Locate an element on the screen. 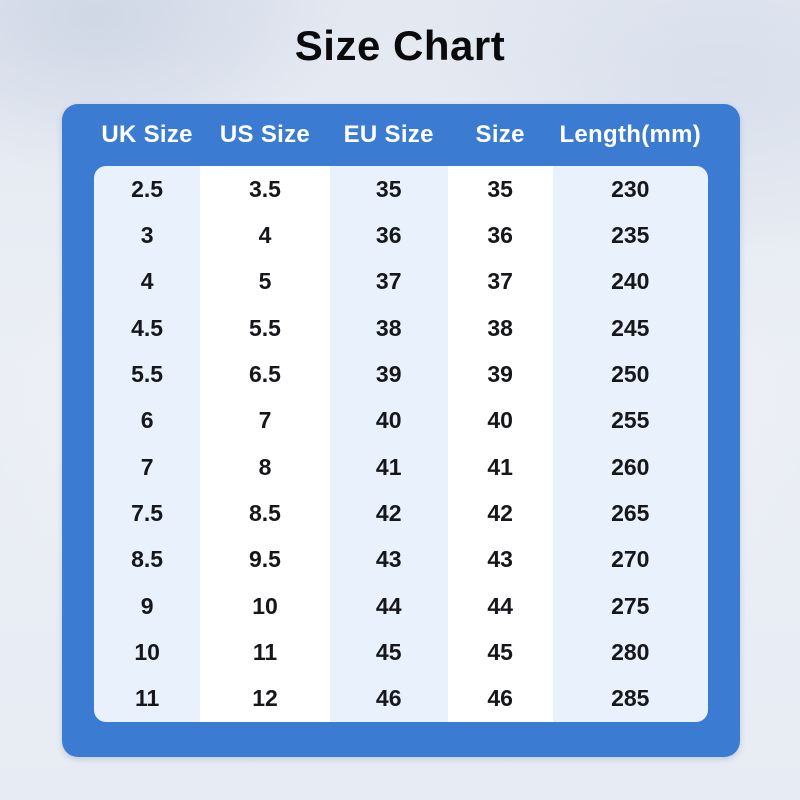 The width and height of the screenshot is (800, 800). table-cell: 265 is located at coordinates (630, 513).